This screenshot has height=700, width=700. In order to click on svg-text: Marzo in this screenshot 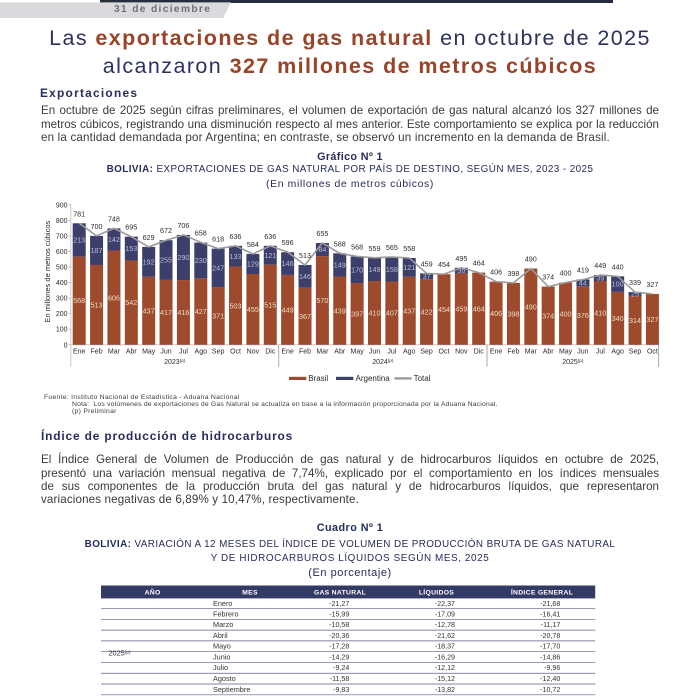, I will do `click(223, 624)`.